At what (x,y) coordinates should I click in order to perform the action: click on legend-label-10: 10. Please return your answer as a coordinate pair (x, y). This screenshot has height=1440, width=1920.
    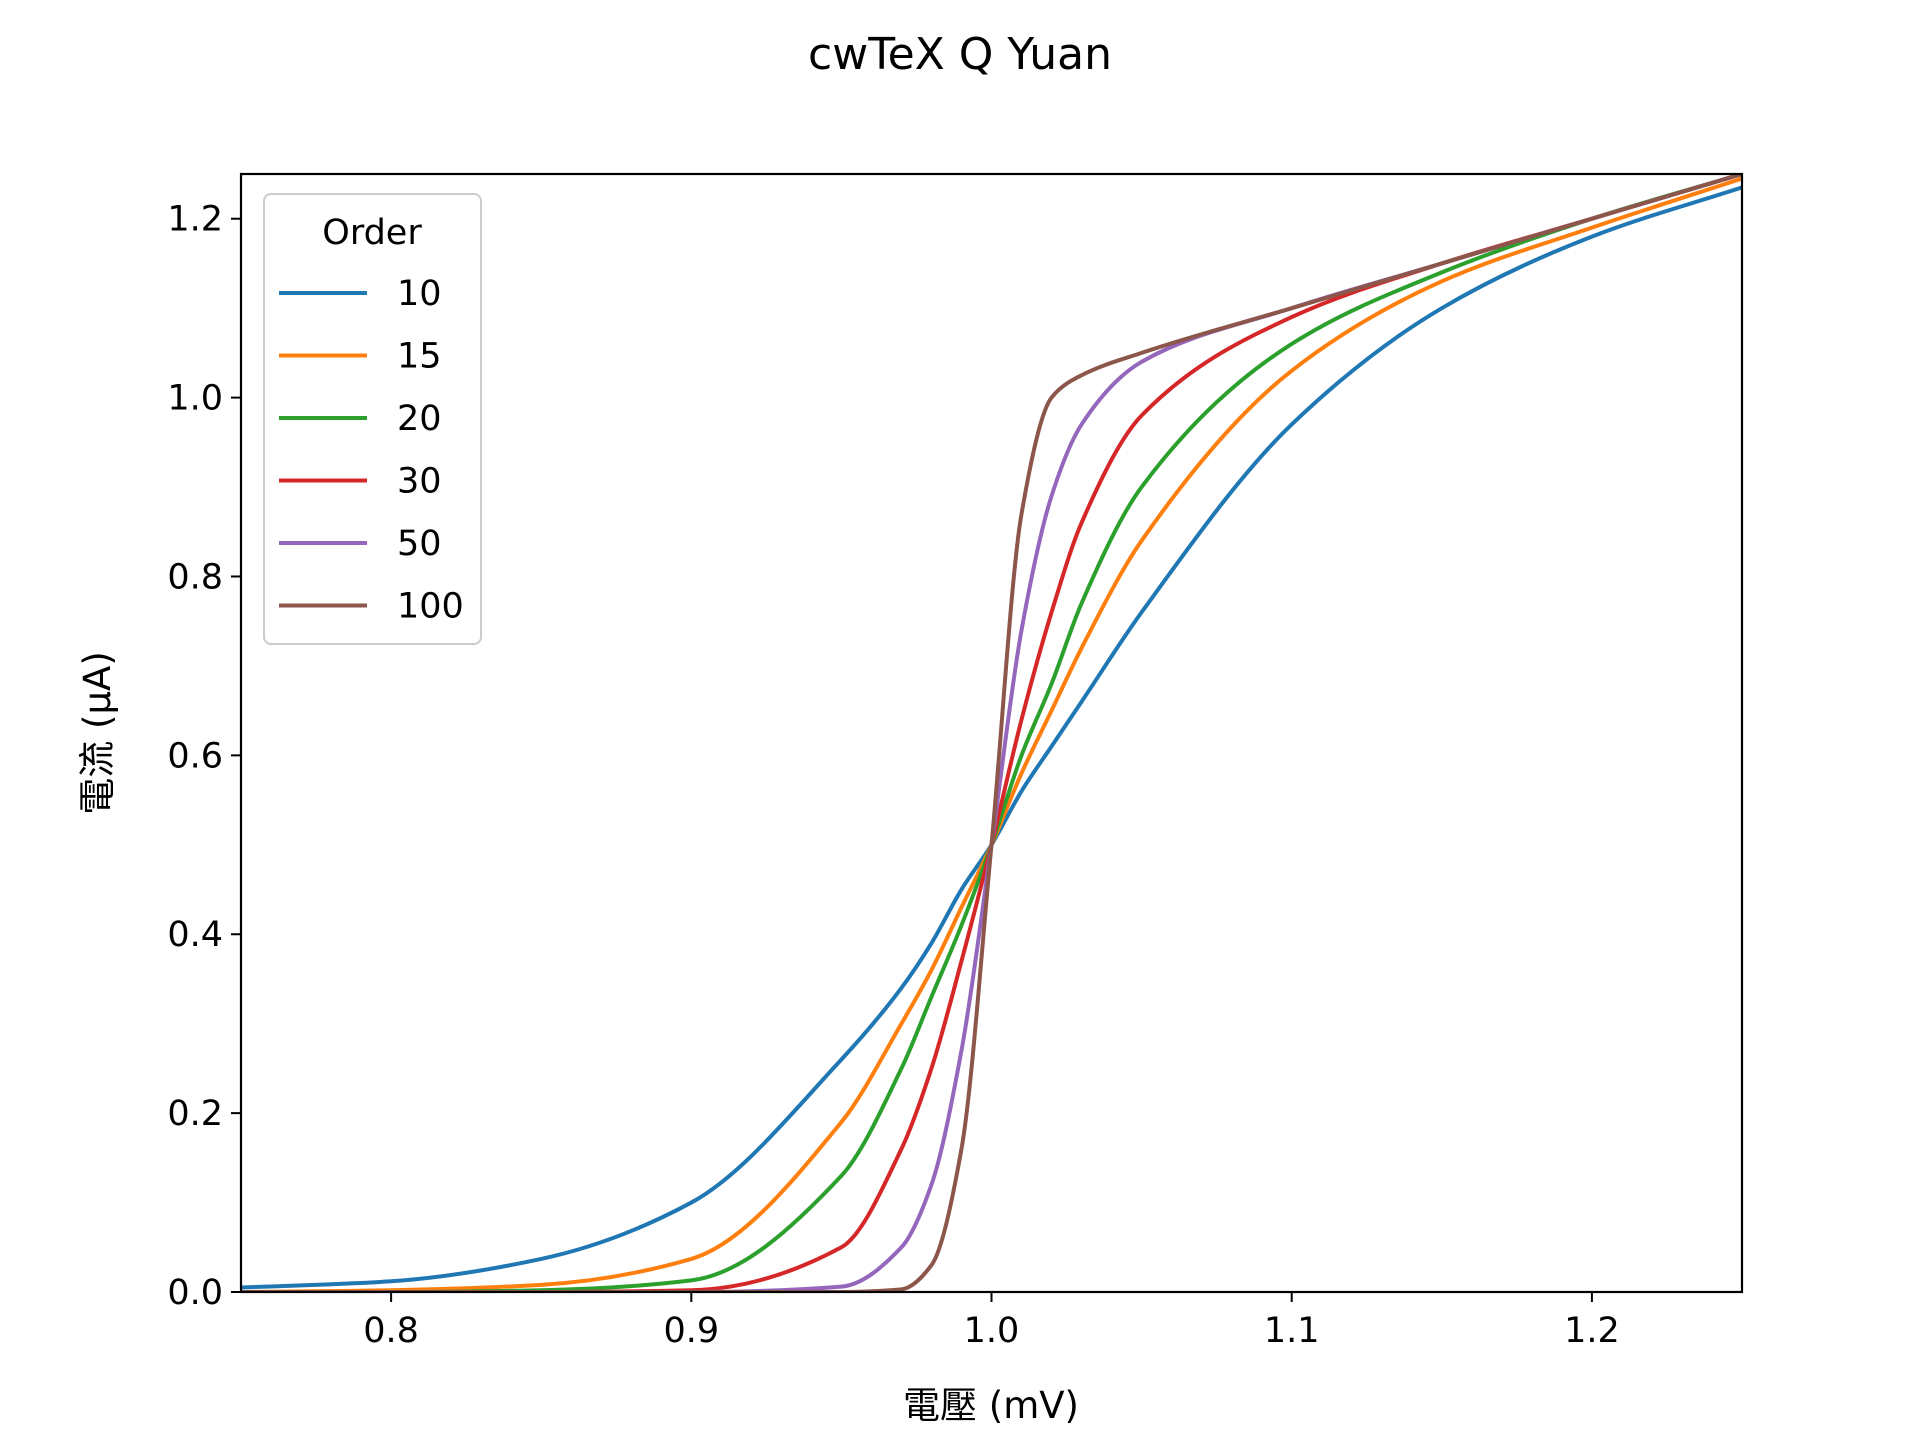
    Looking at the image, I should click on (419, 294).